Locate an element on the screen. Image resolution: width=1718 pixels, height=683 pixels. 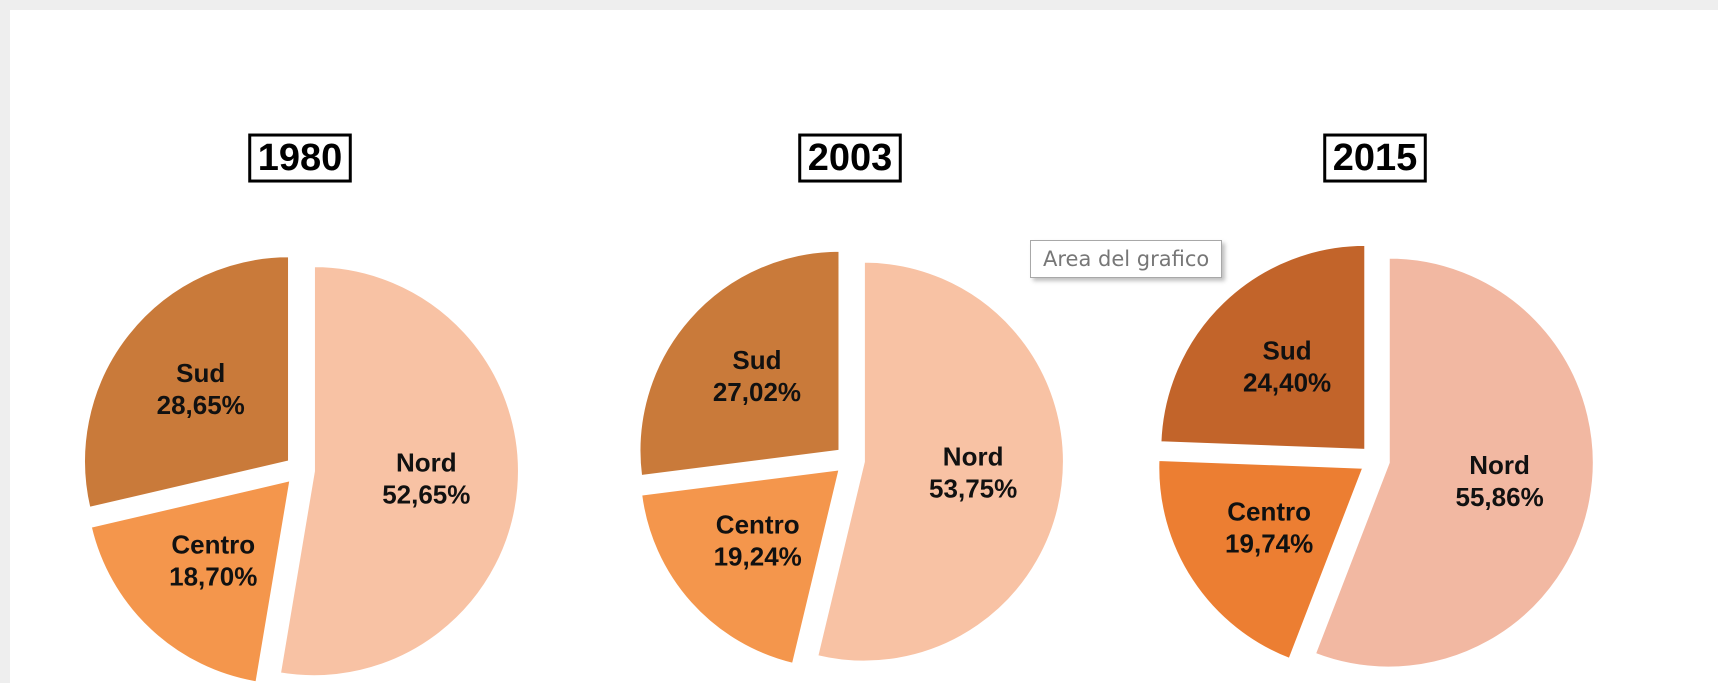
slice-value-label: 18,70% is located at coordinates (213, 576).